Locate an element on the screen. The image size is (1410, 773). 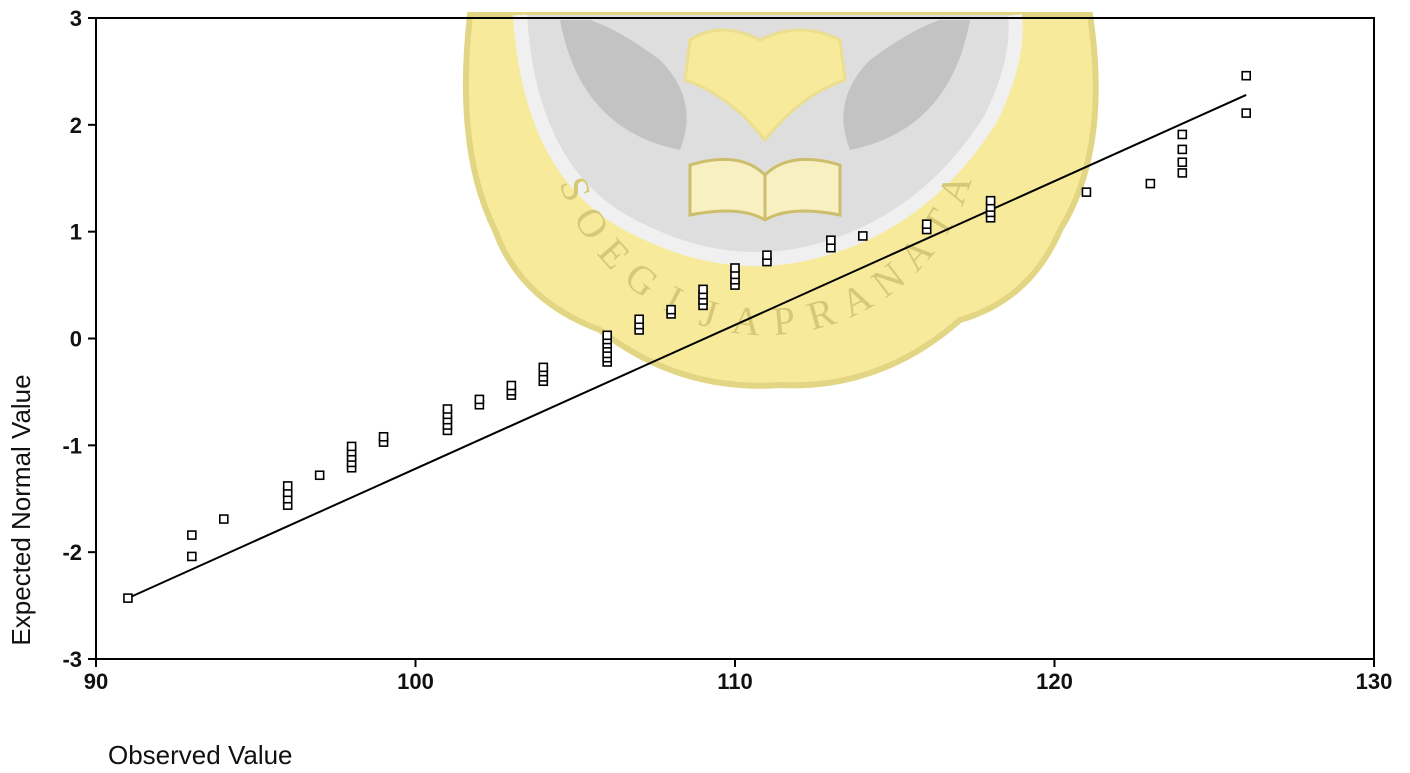
y-tick-label: -1 is located at coordinates (72, 445).